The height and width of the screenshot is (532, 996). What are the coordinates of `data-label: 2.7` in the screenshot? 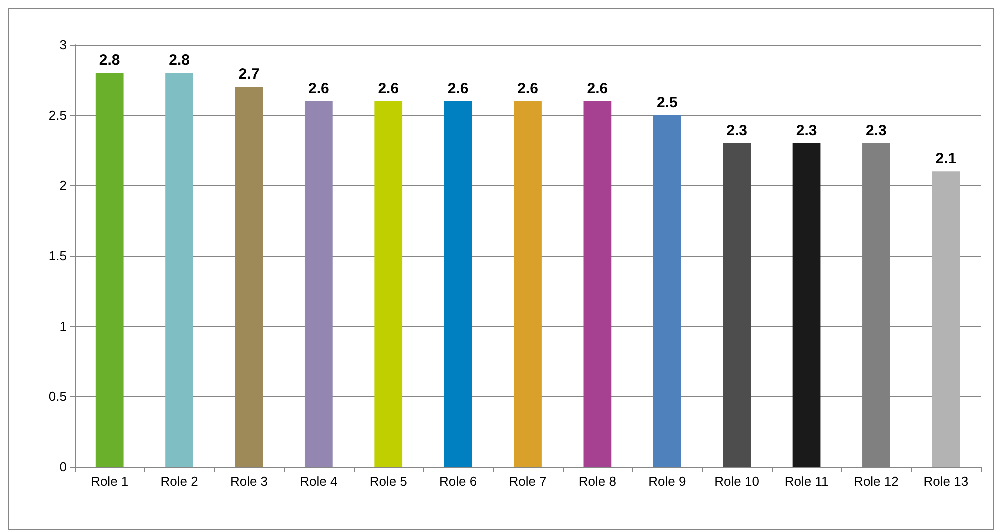 It's located at (249, 75).